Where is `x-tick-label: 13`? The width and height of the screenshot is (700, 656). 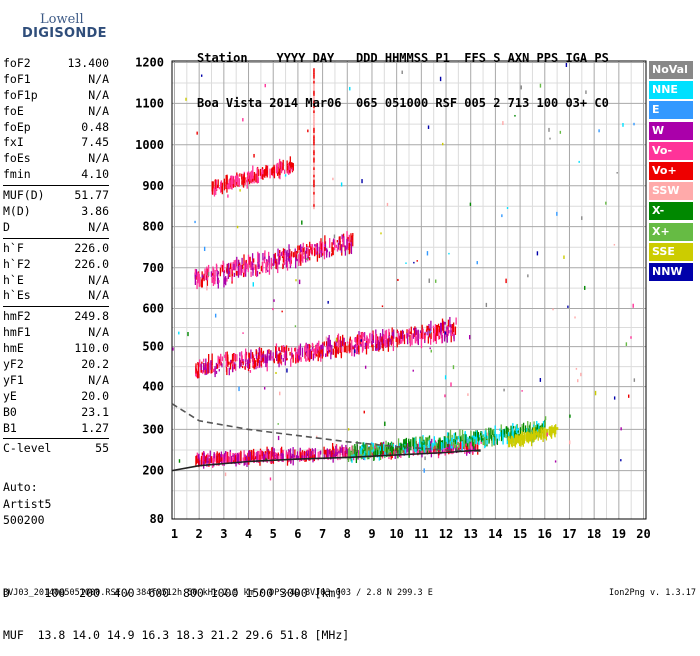 x-tick-label: 13 is located at coordinates (470, 534).